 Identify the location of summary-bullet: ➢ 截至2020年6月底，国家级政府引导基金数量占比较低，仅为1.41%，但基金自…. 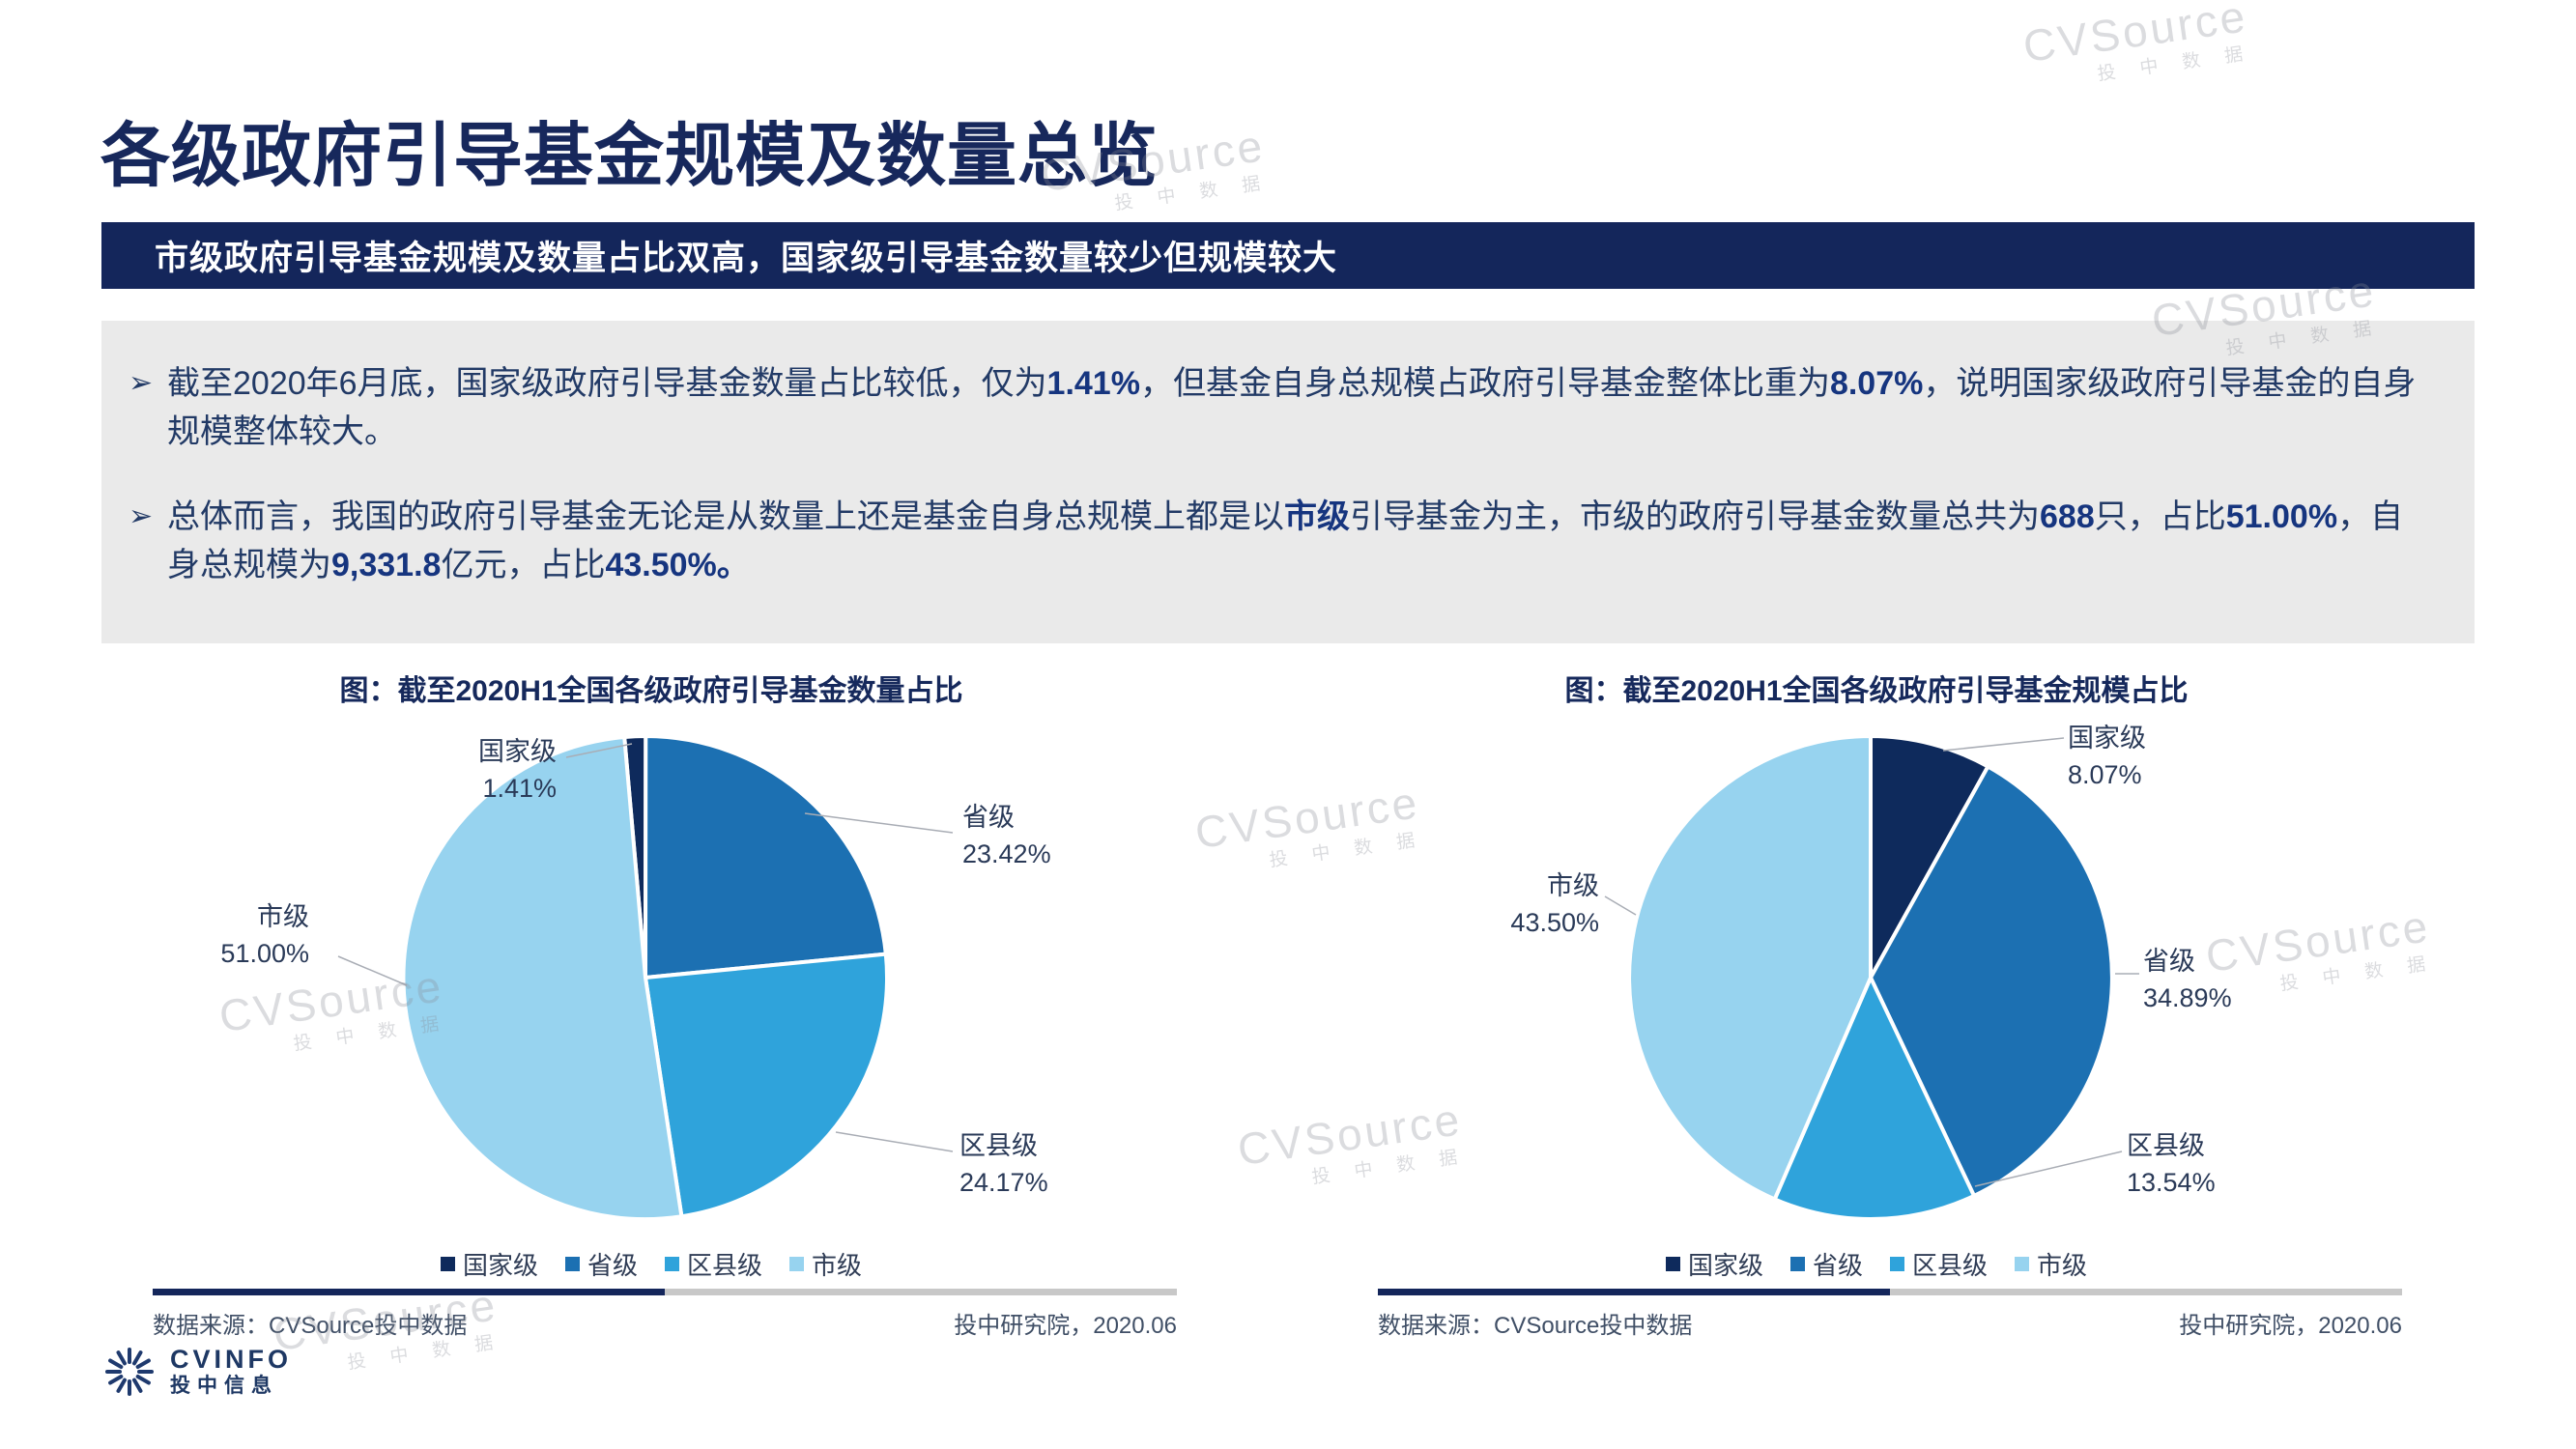
(1274, 407).